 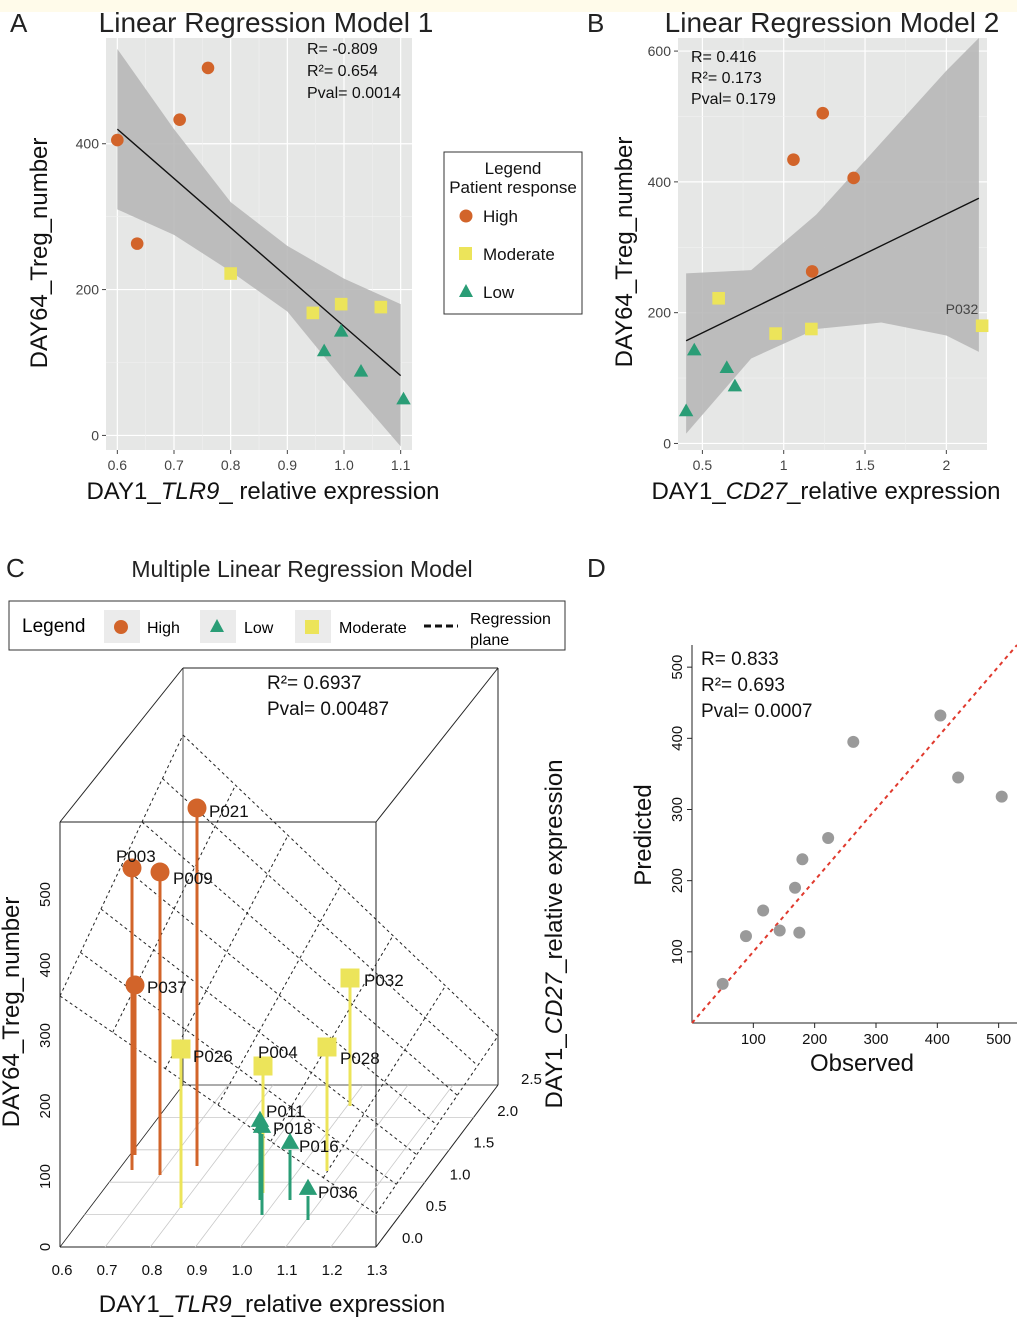 What do you see at coordinates (293, 1128) in the screenshot?
I see `panel-c-point-label-p018: P018` at bounding box center [293, 1128].